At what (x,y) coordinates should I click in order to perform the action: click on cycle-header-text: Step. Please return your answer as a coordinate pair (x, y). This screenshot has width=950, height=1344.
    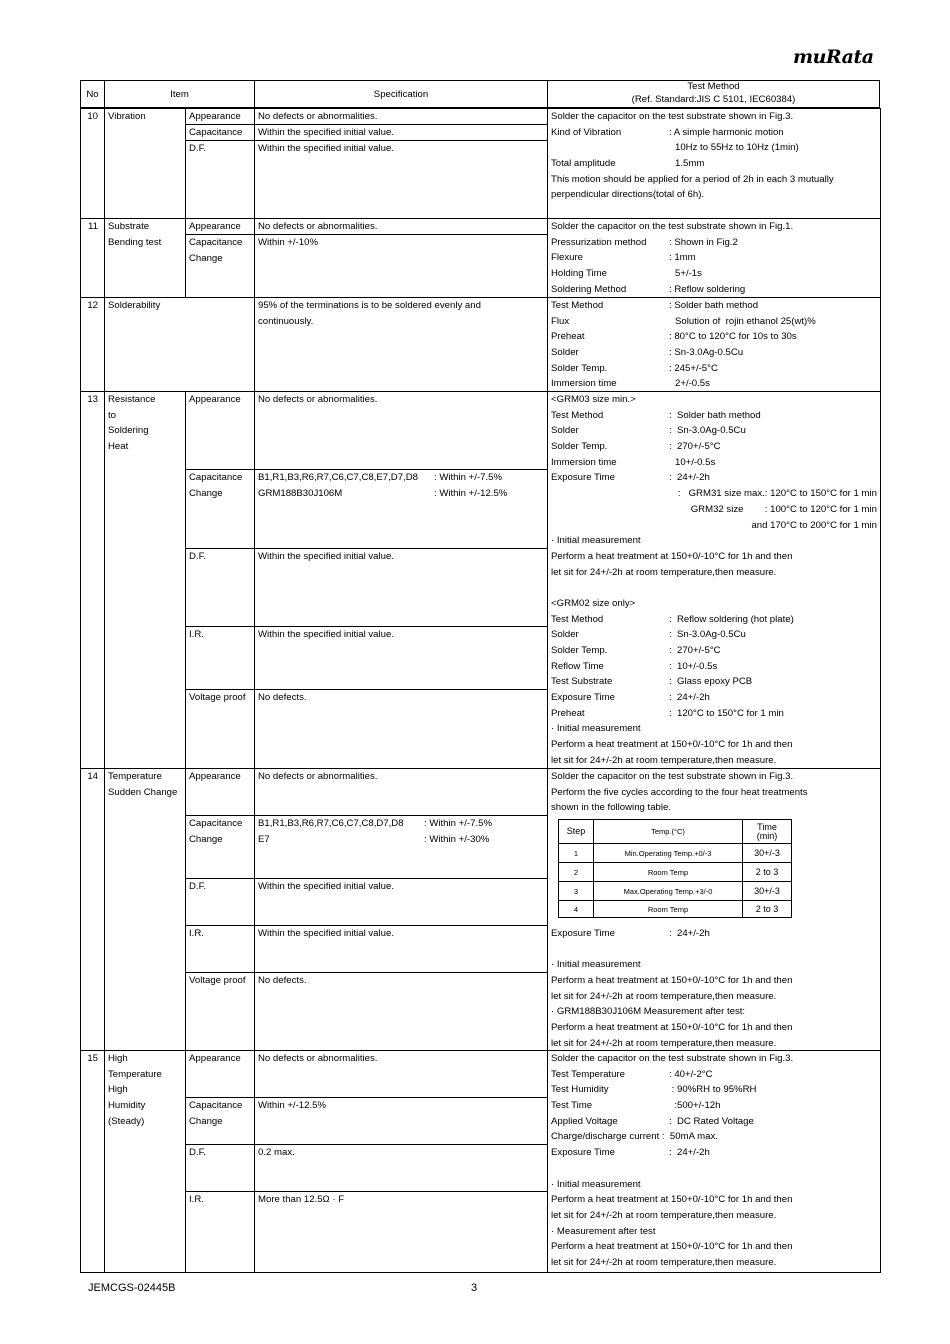
    Looking at the image, I should click on (576, 831).